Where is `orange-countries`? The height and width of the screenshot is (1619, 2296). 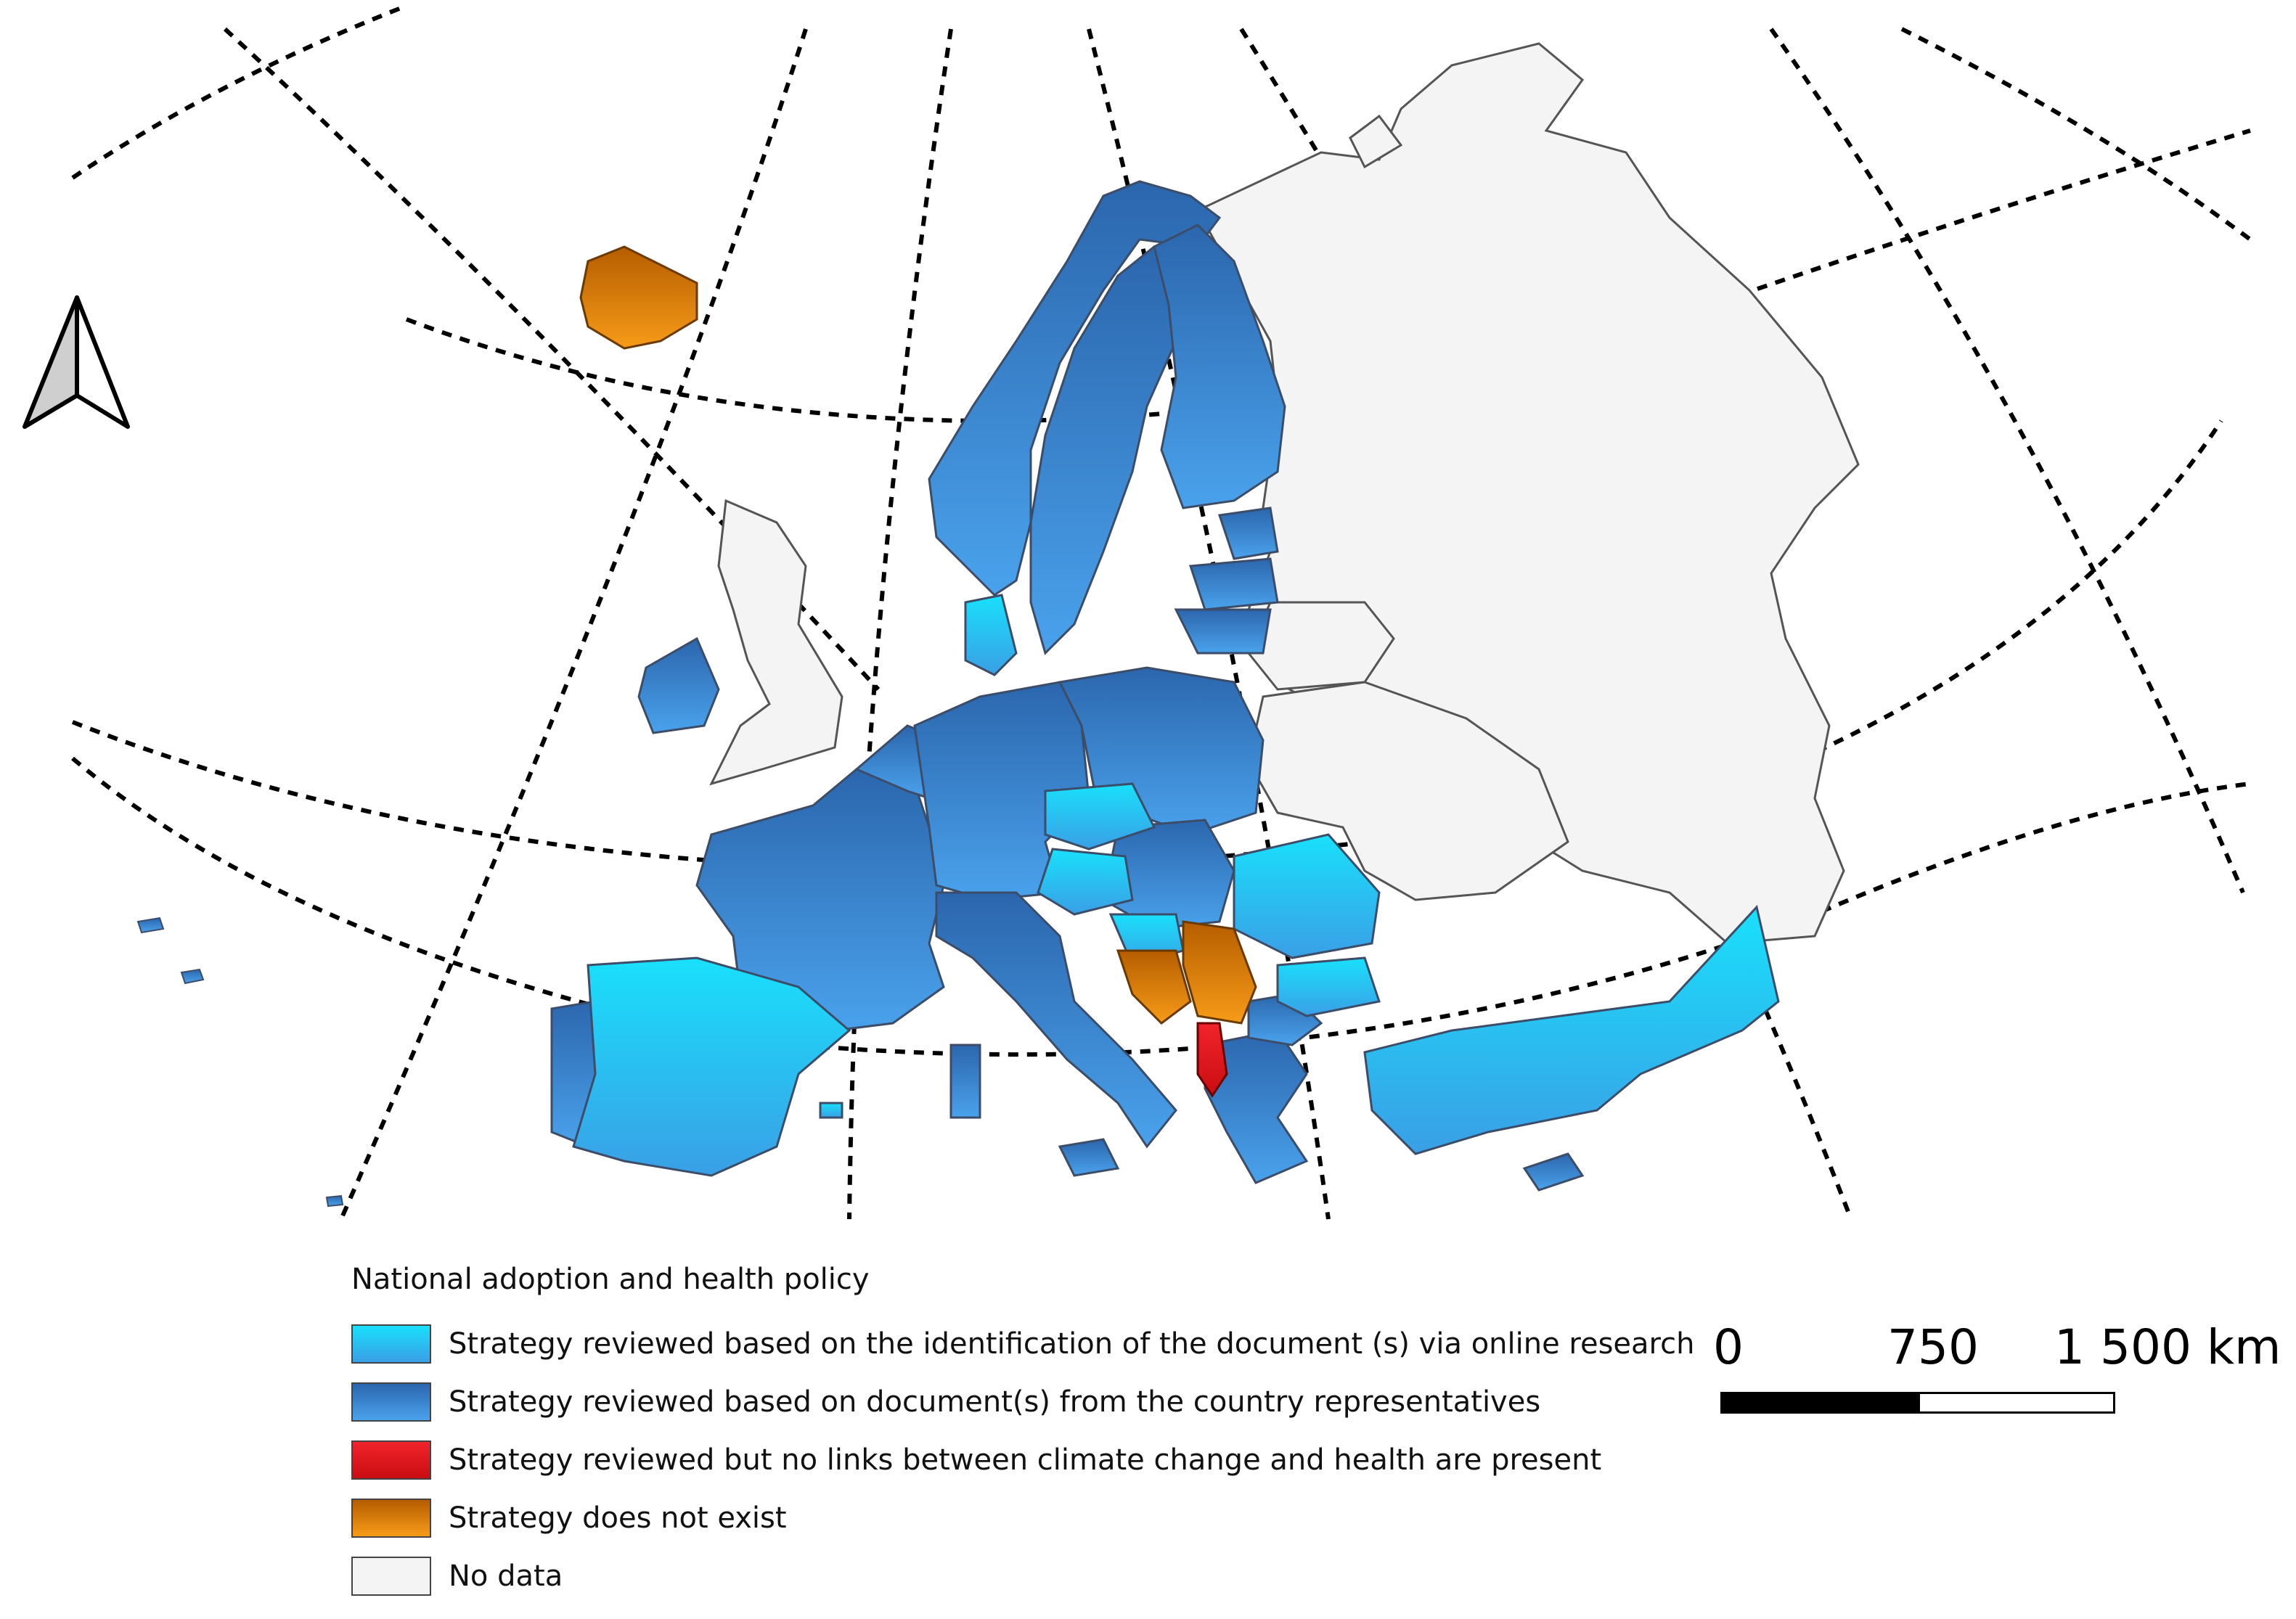
orange-countries is located at coordinates (918, 635).